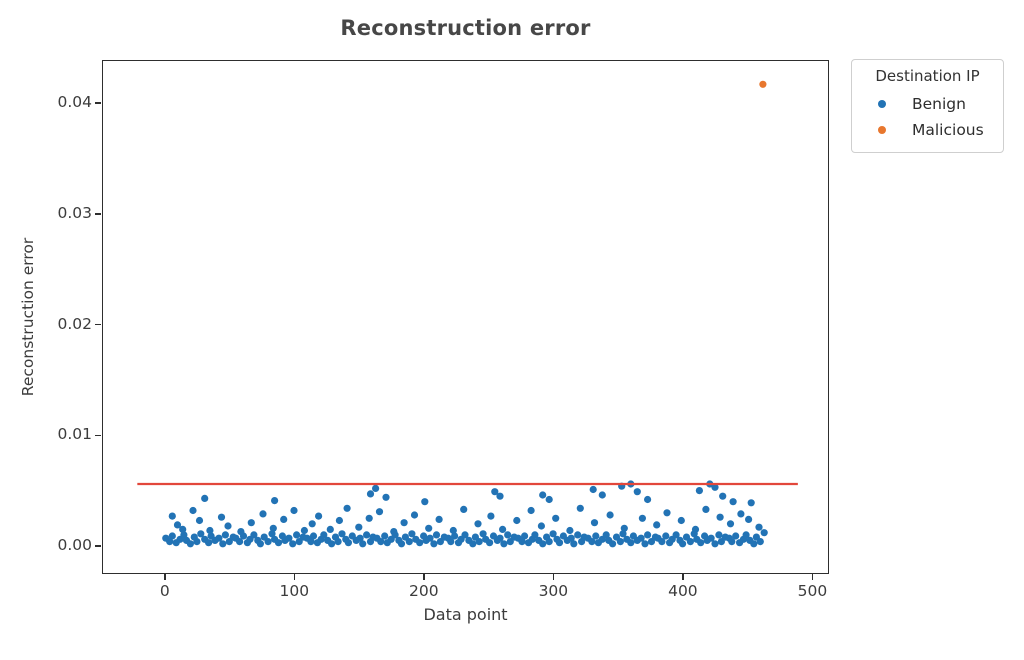 The image size is (1024, 660). I want to click on legend: Destination IP Benign Malicious, so click(927, 106).